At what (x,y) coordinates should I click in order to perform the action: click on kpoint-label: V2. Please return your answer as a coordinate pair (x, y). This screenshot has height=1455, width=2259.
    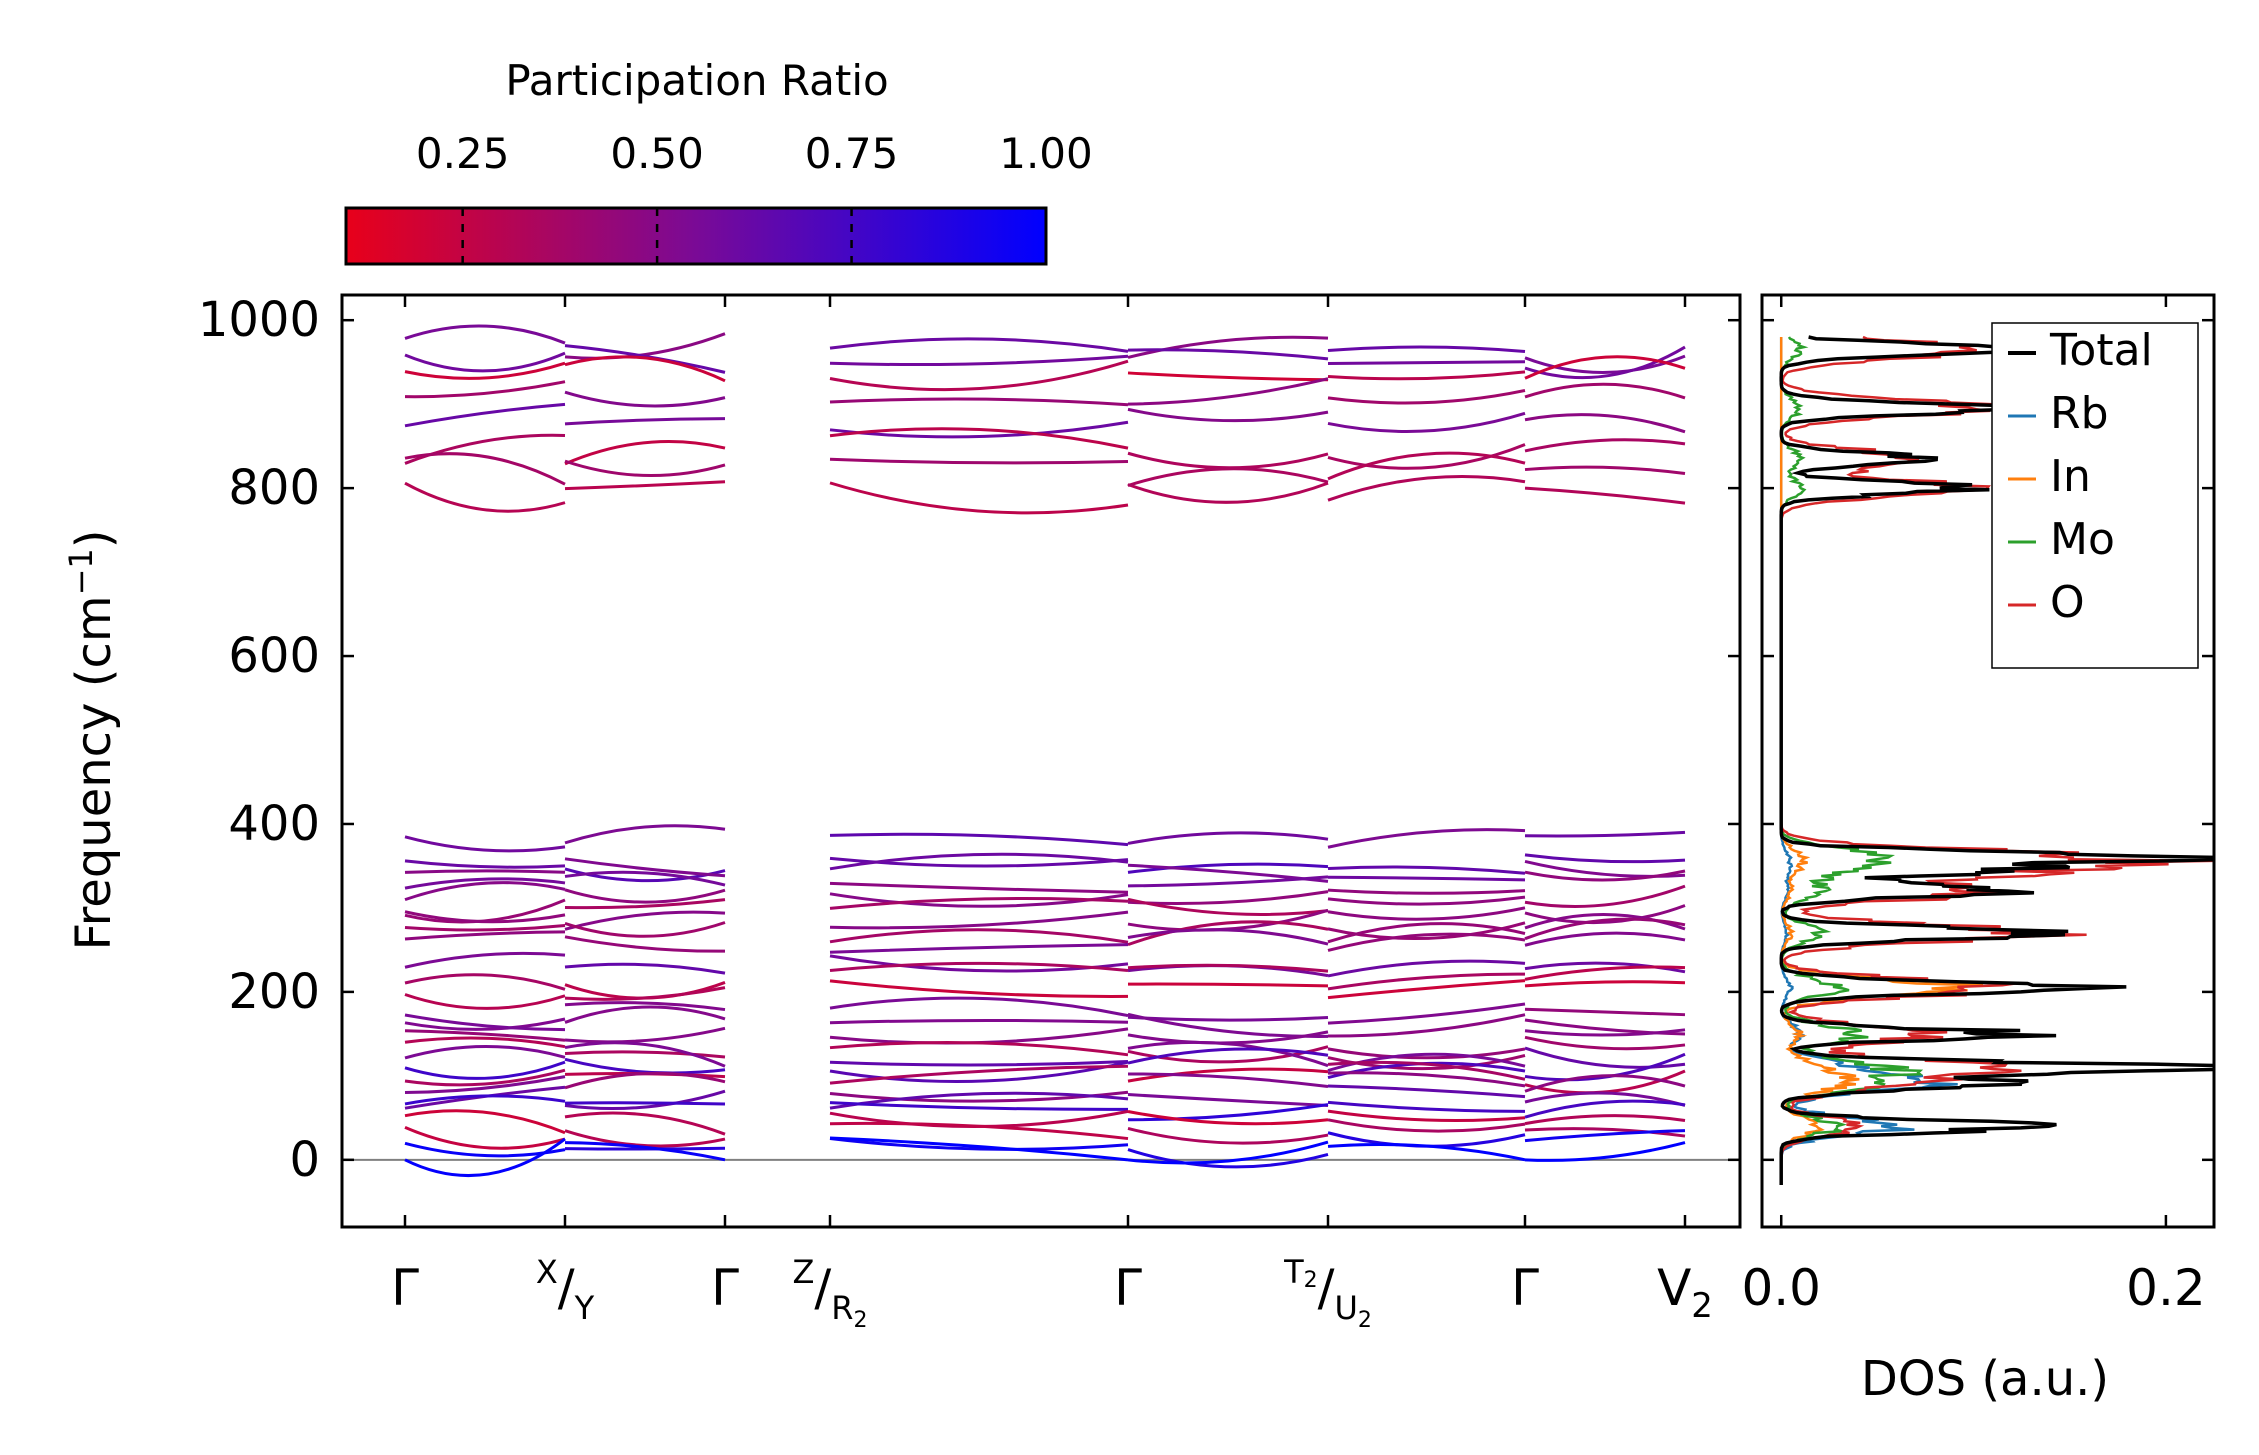
    Looking at the image, I should click on (1685, 1292).